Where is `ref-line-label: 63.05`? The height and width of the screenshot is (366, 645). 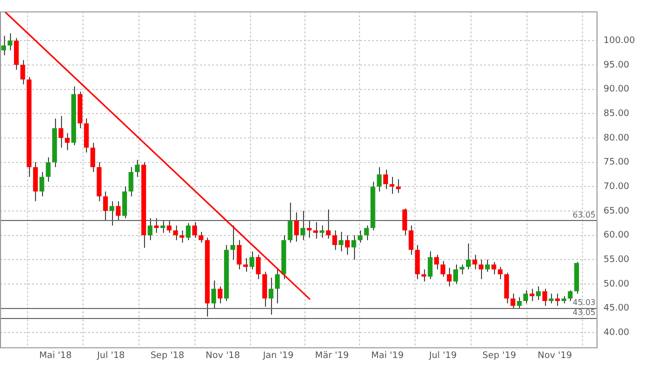 ref-line-label: 63.05 is located at coordinates (584, 215).